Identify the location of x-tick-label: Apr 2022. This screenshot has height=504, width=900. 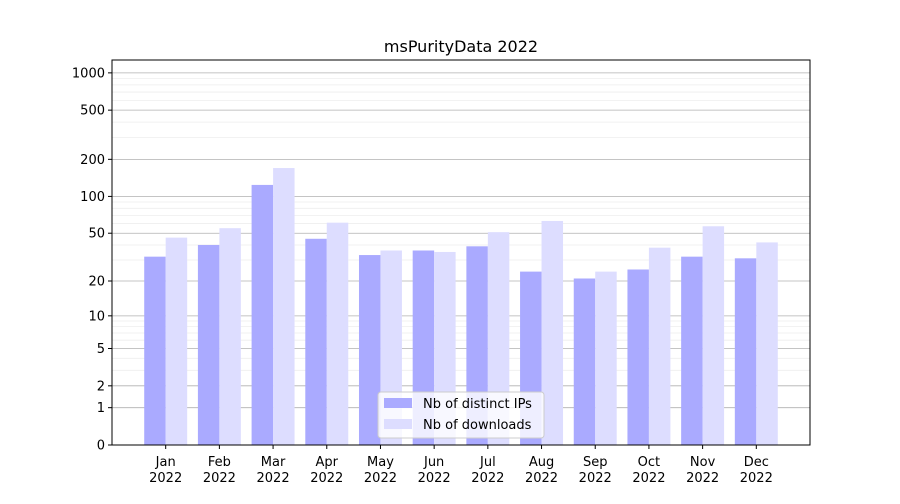
(326, 470).